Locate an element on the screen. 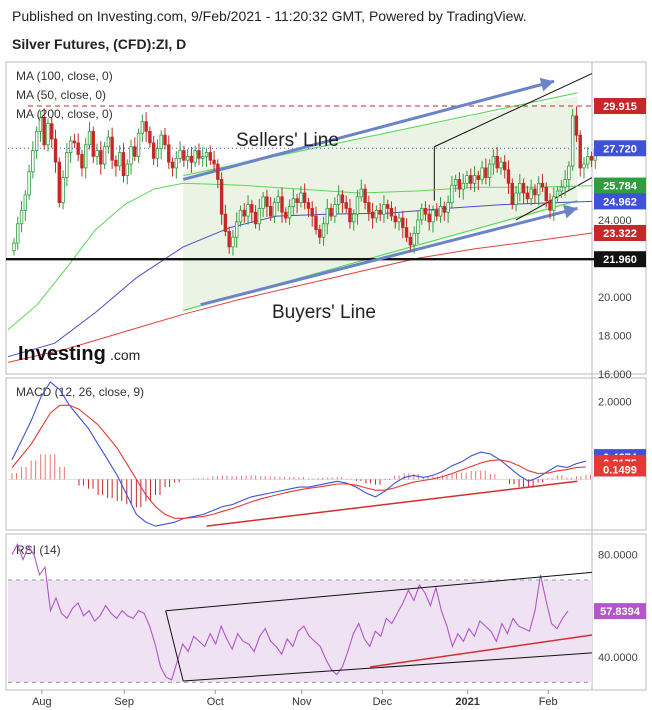 The width and height of the screenshot is (652, 710). legend-ma200: MA (200, close, 0) is located at coordinates (64, 114).